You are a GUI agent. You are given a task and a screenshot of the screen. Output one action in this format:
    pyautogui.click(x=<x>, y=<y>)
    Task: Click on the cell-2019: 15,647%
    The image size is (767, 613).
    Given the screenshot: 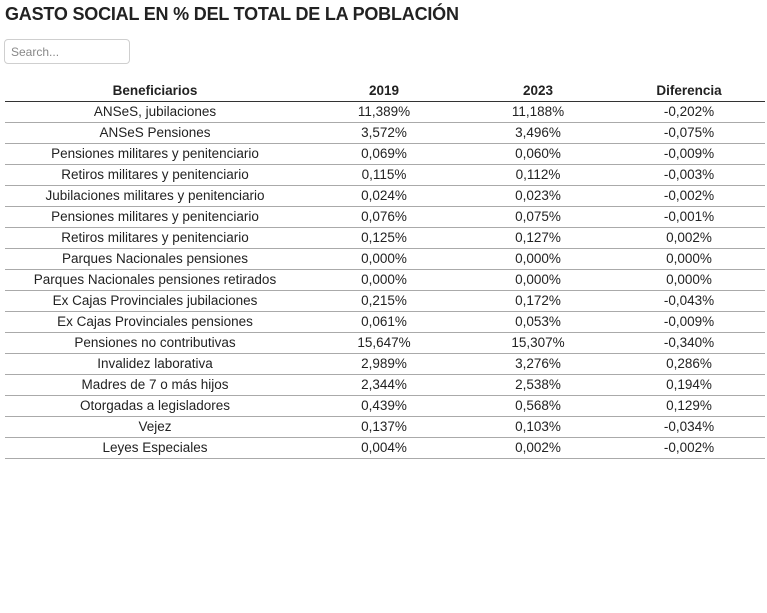 What is the action you would take?
    pyautogui.click(x=384, y=343)
    